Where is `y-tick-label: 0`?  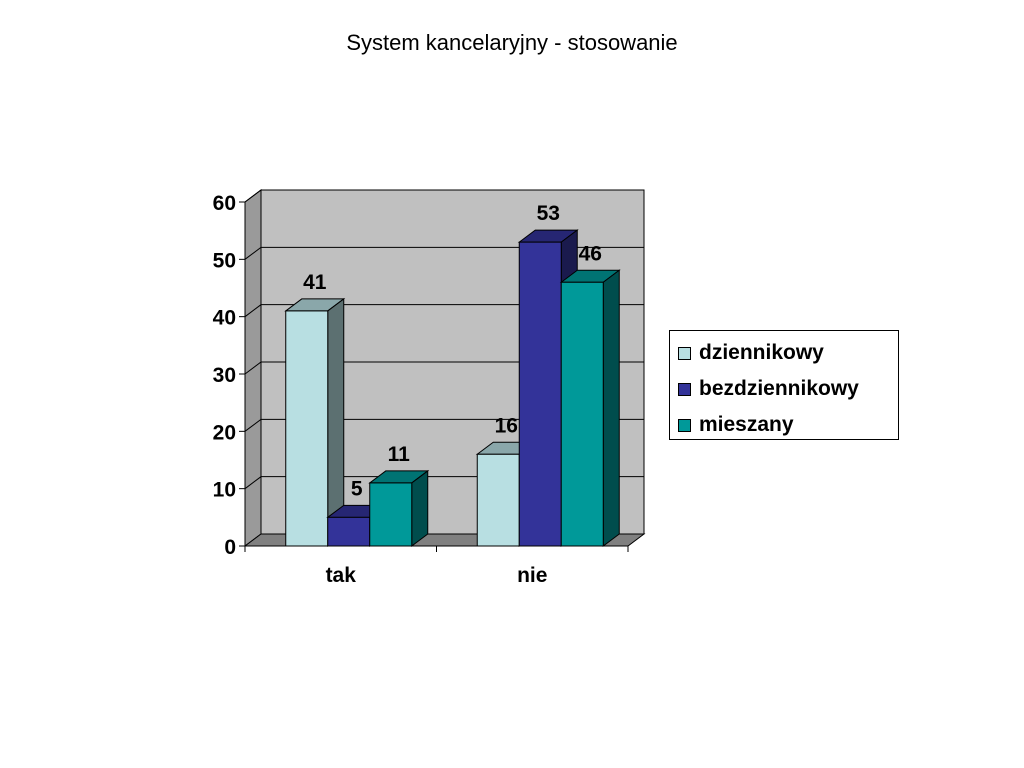
y-tick-label: 0 is located at coordinates (230, 547).